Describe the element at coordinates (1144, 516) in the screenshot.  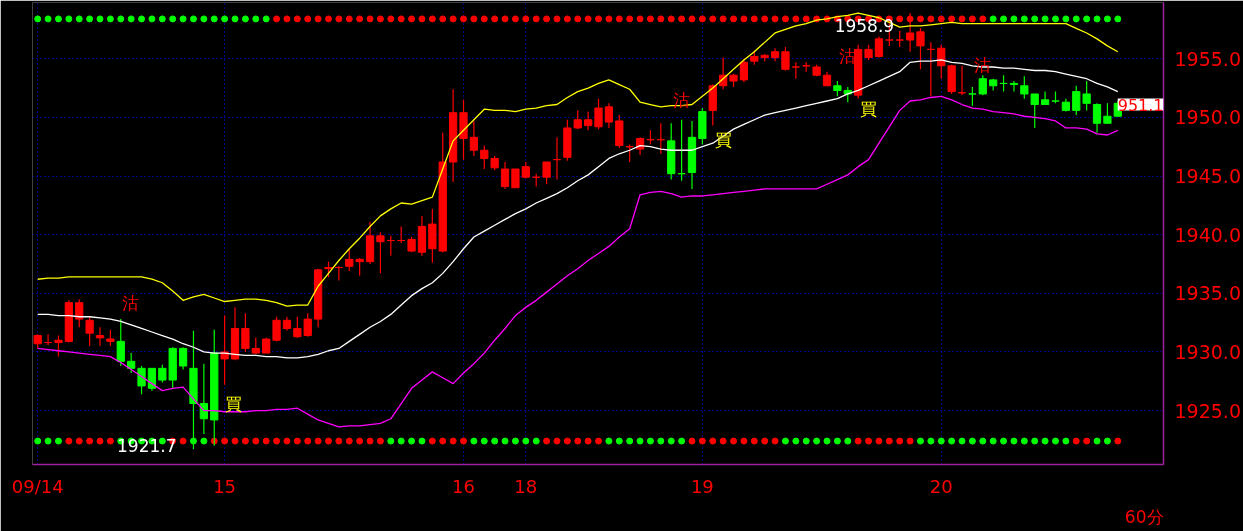
I see `text: 60分` at that location.